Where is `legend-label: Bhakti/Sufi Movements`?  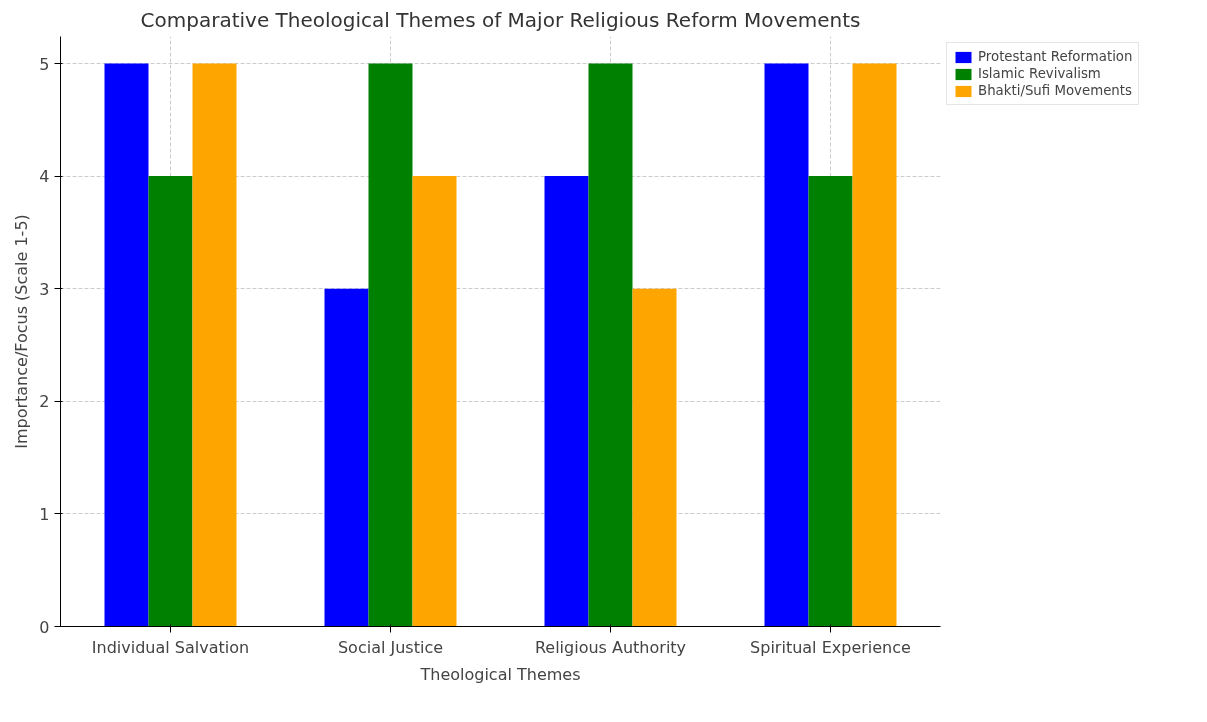
legend-label: Bhakti/Sufi Movements is located at coordinates (1055, 90).